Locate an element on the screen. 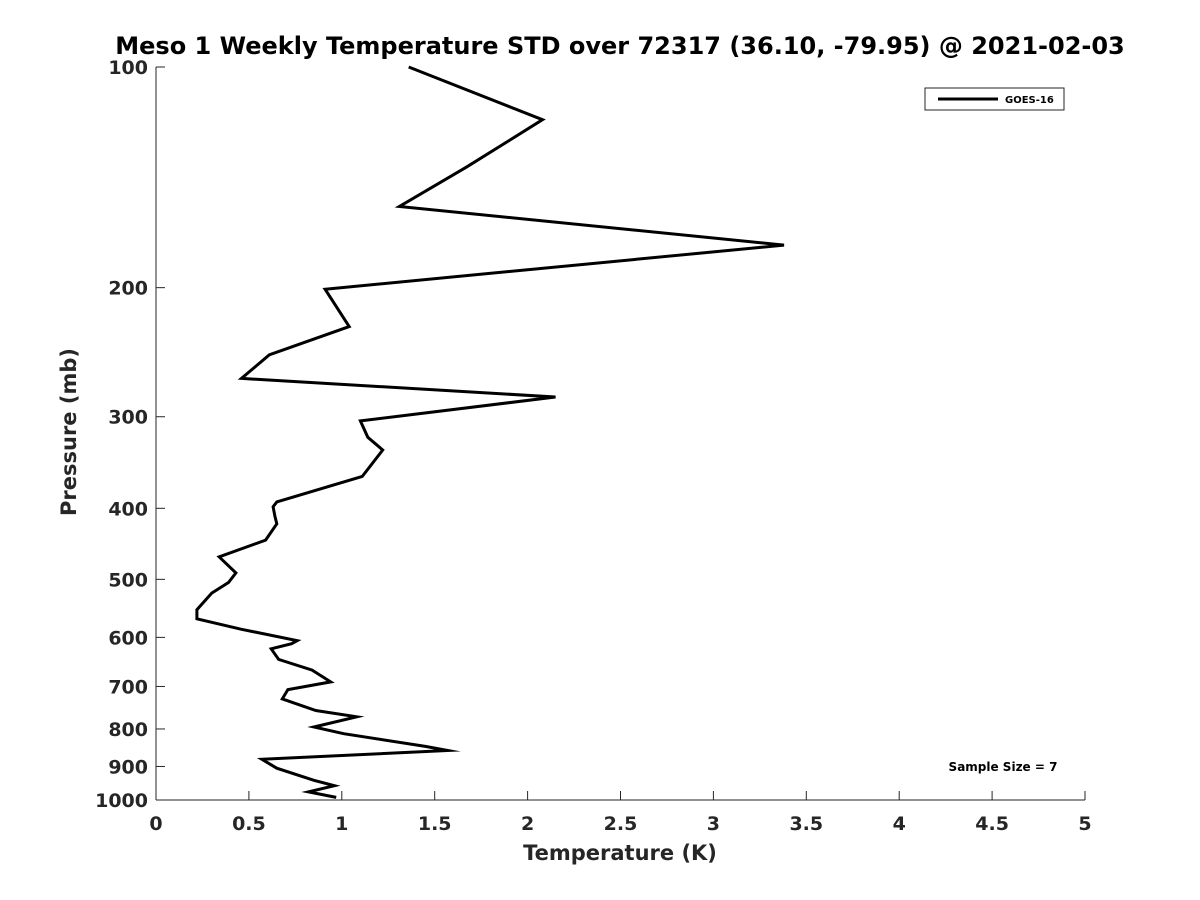  x-tick-label: 2.5 is located at coordinates (621, 824).